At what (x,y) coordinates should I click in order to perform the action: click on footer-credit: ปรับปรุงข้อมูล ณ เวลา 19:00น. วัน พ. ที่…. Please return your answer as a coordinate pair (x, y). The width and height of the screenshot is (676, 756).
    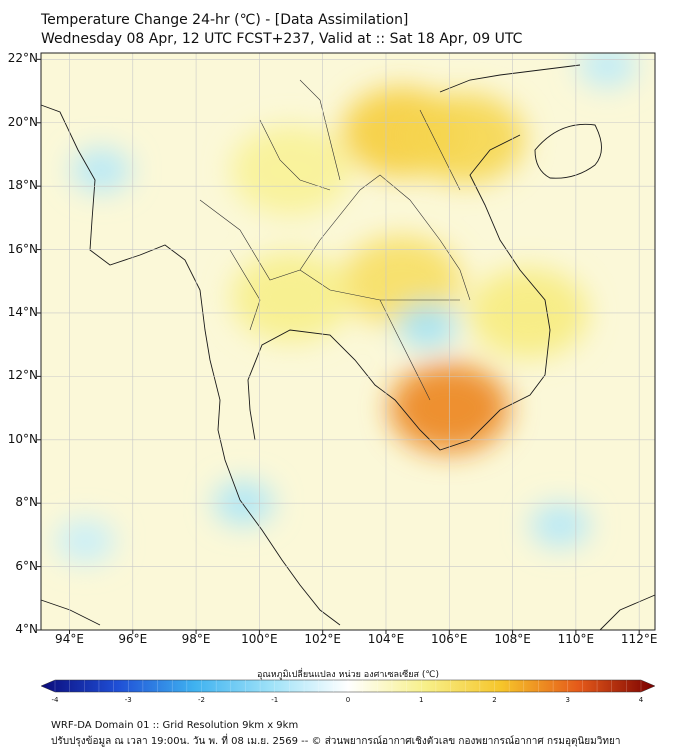
    Looking at the image, I should click on (336, 741).